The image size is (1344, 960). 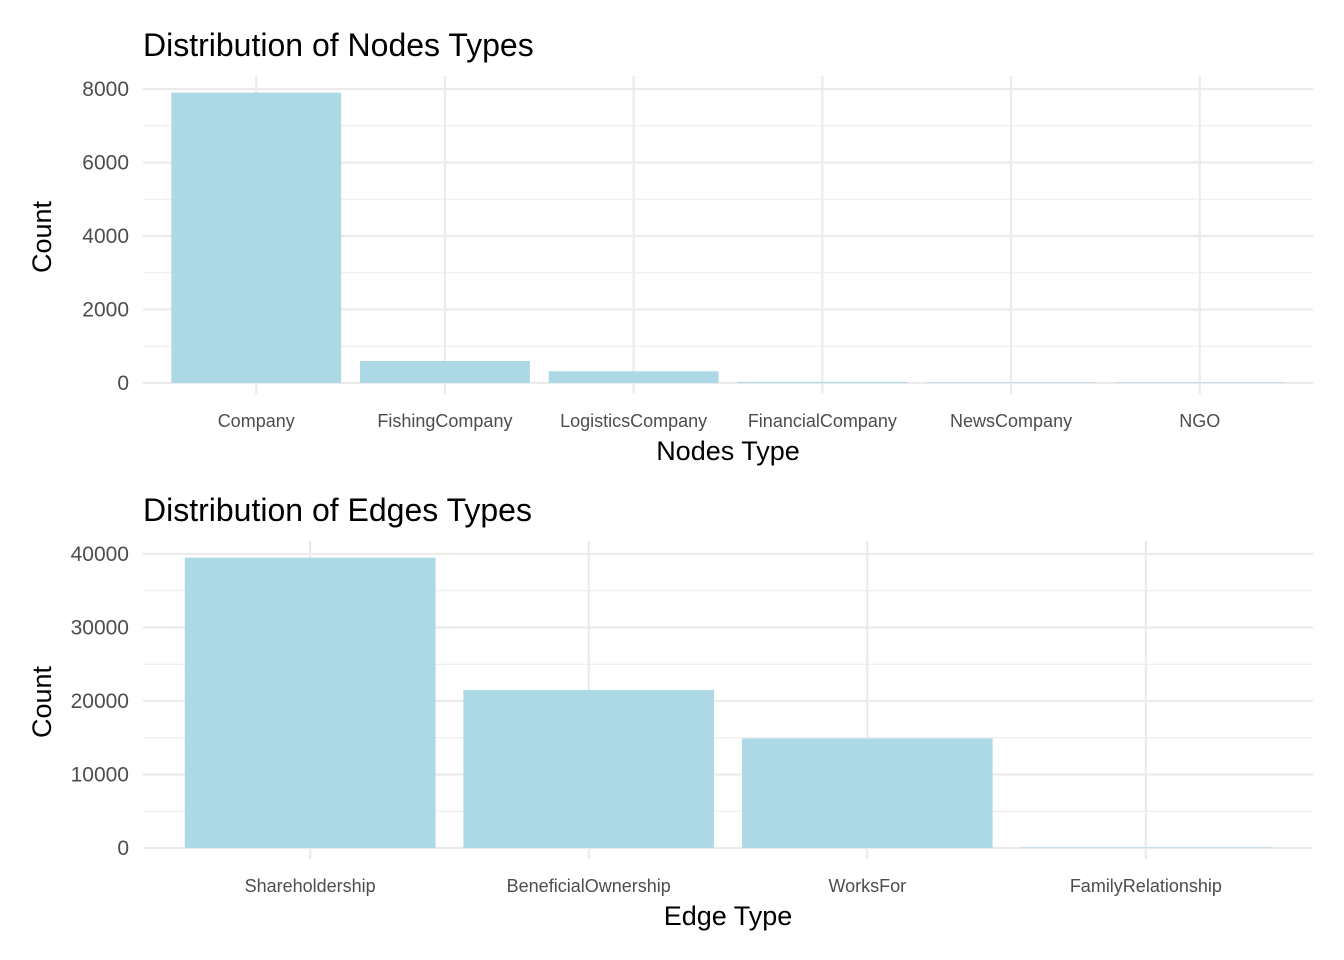 I want to click on edges-x-tick-label: BeneficialOwnership, so click(x=589, y=886).